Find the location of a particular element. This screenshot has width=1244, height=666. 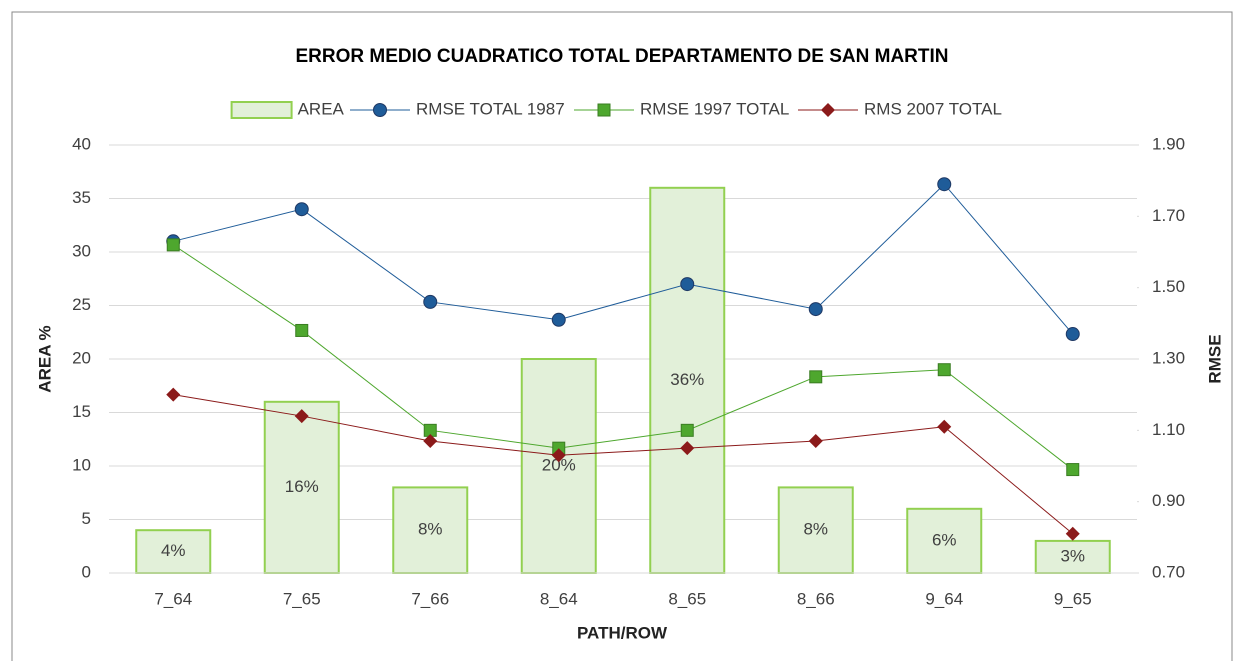

data-label: 3% is located at coordinates (1072, 555).